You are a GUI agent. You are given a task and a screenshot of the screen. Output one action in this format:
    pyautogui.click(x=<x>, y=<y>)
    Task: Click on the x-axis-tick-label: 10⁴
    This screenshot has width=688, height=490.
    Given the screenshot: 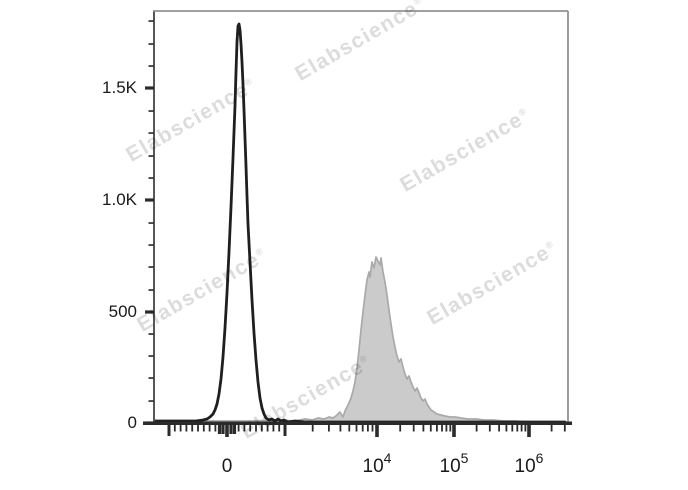 What is the action you would take?
    pyautogui.click(x=377, y=463)
    